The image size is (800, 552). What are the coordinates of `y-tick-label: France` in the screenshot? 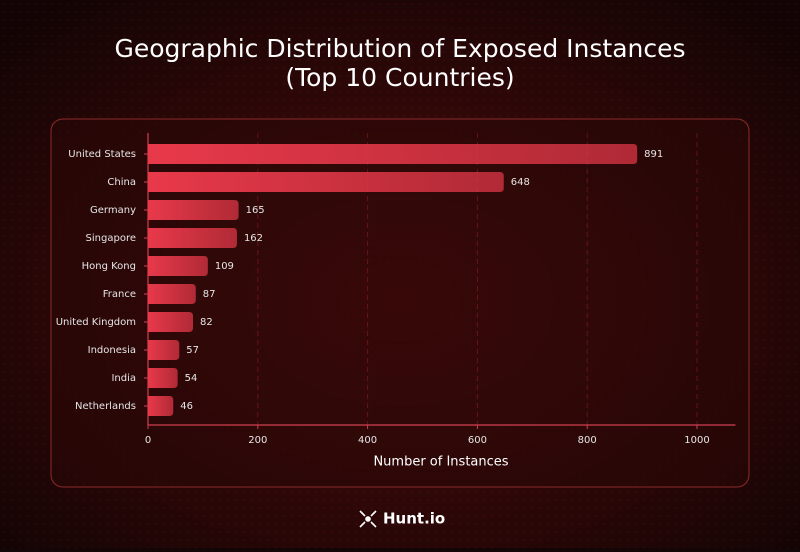 It's located at (119, 294).